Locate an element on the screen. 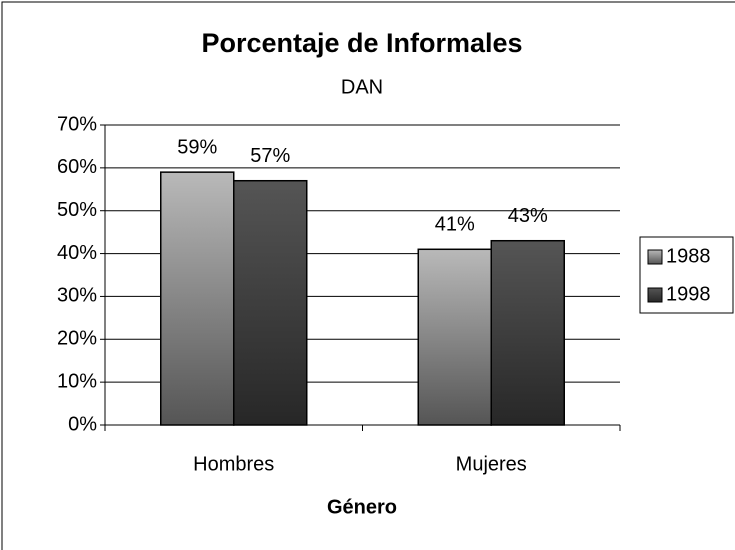 This screenshot has height=550, width=735. y-tick-label: 60% is located at coordinates (77, 167).